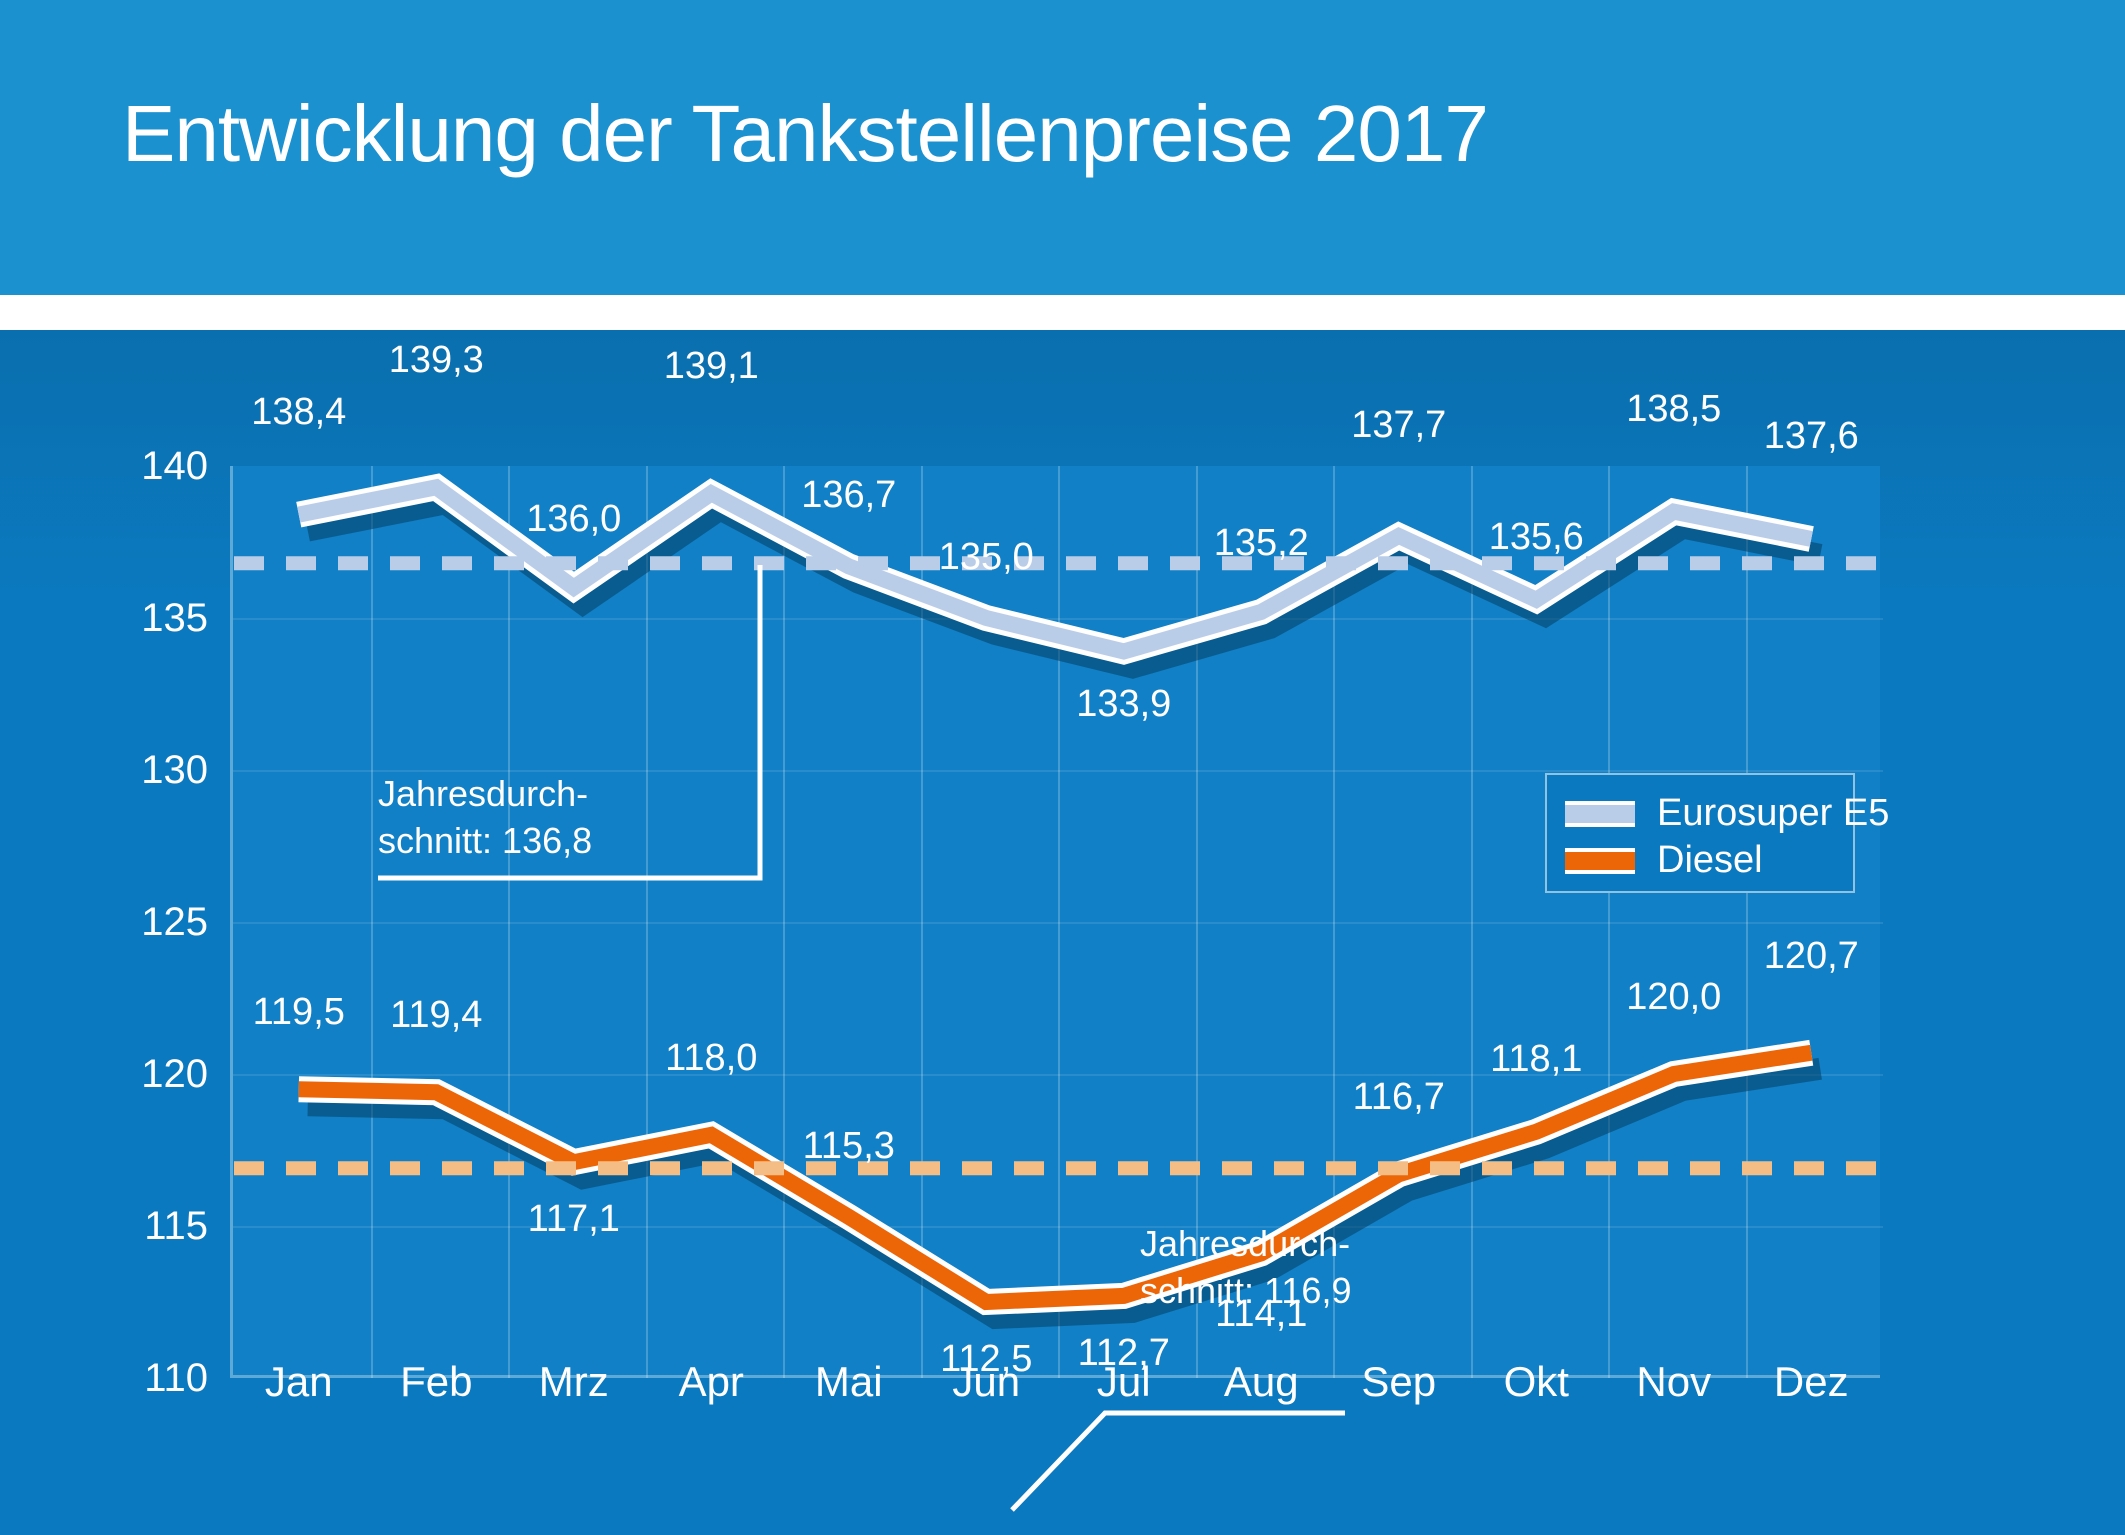  Describe the element at coordinates (299, 411) in the screenshot. I see `data-label: 138,4` at that location.